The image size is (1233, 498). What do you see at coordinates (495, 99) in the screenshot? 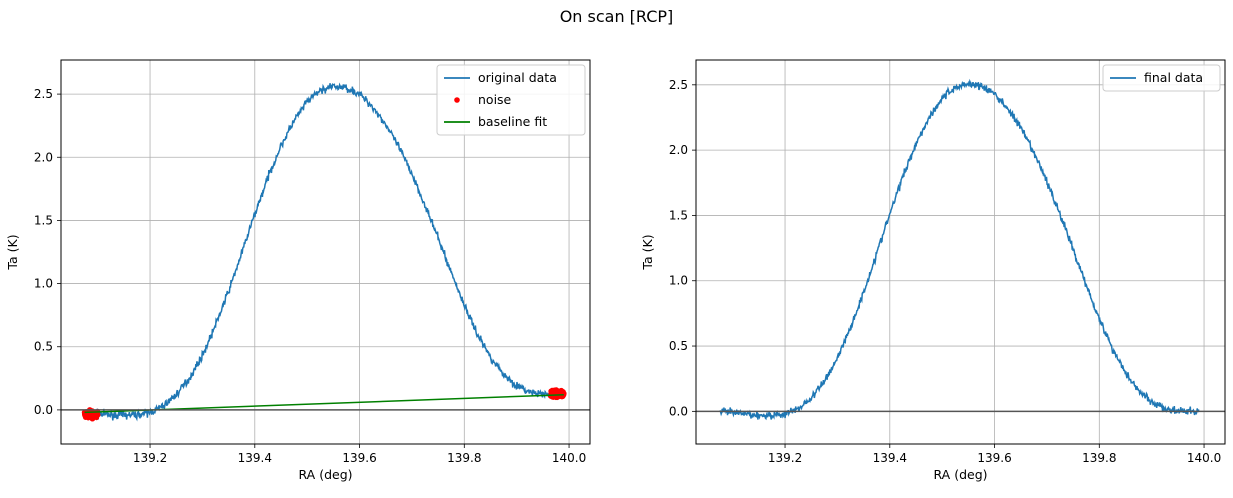
I see `legend-label-noise: noise` at bounding box center [495, 99].